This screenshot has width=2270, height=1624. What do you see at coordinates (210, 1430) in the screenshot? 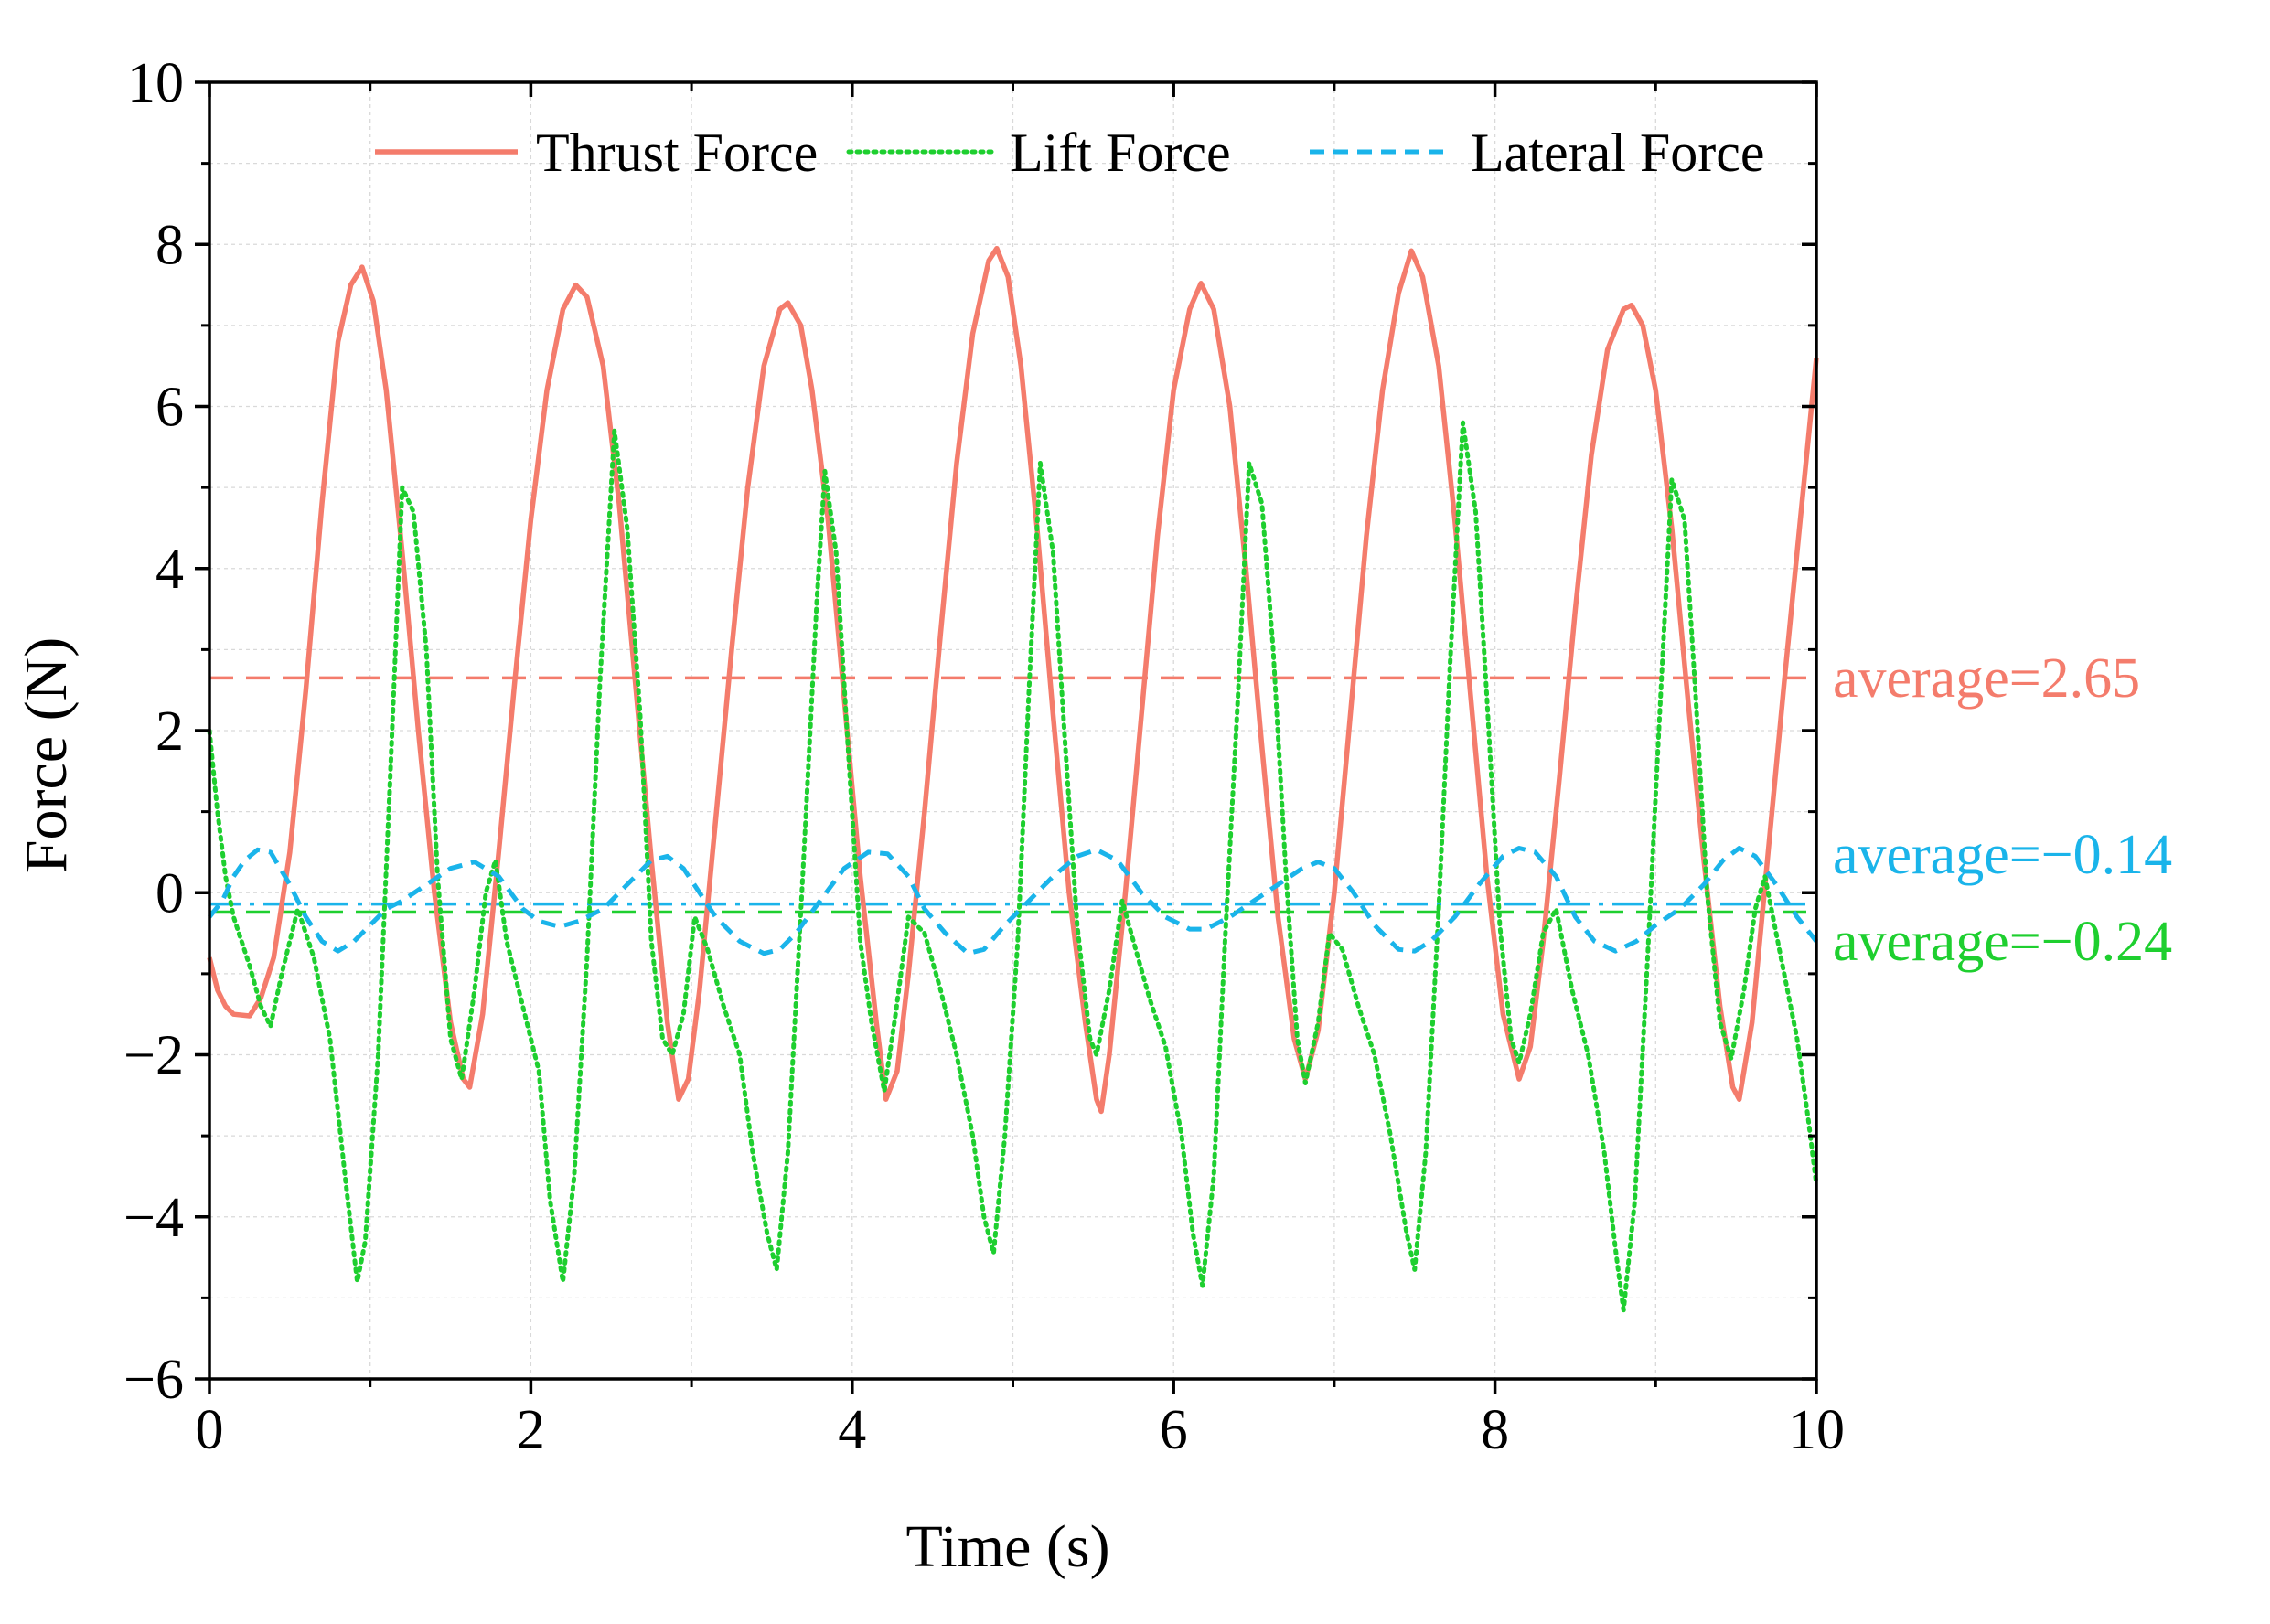
I see `x-tick-label: 0` at bounding box center [210, 1430].